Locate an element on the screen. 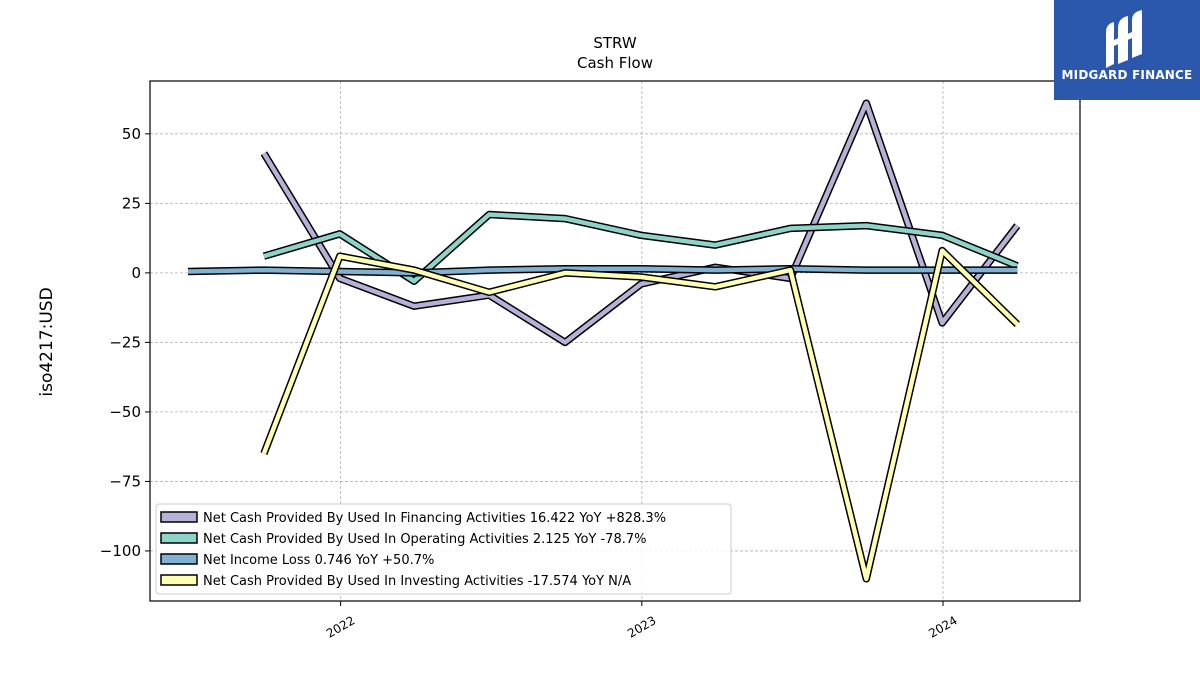  y-tick-label: −100 is located at coordinates (120, 551).